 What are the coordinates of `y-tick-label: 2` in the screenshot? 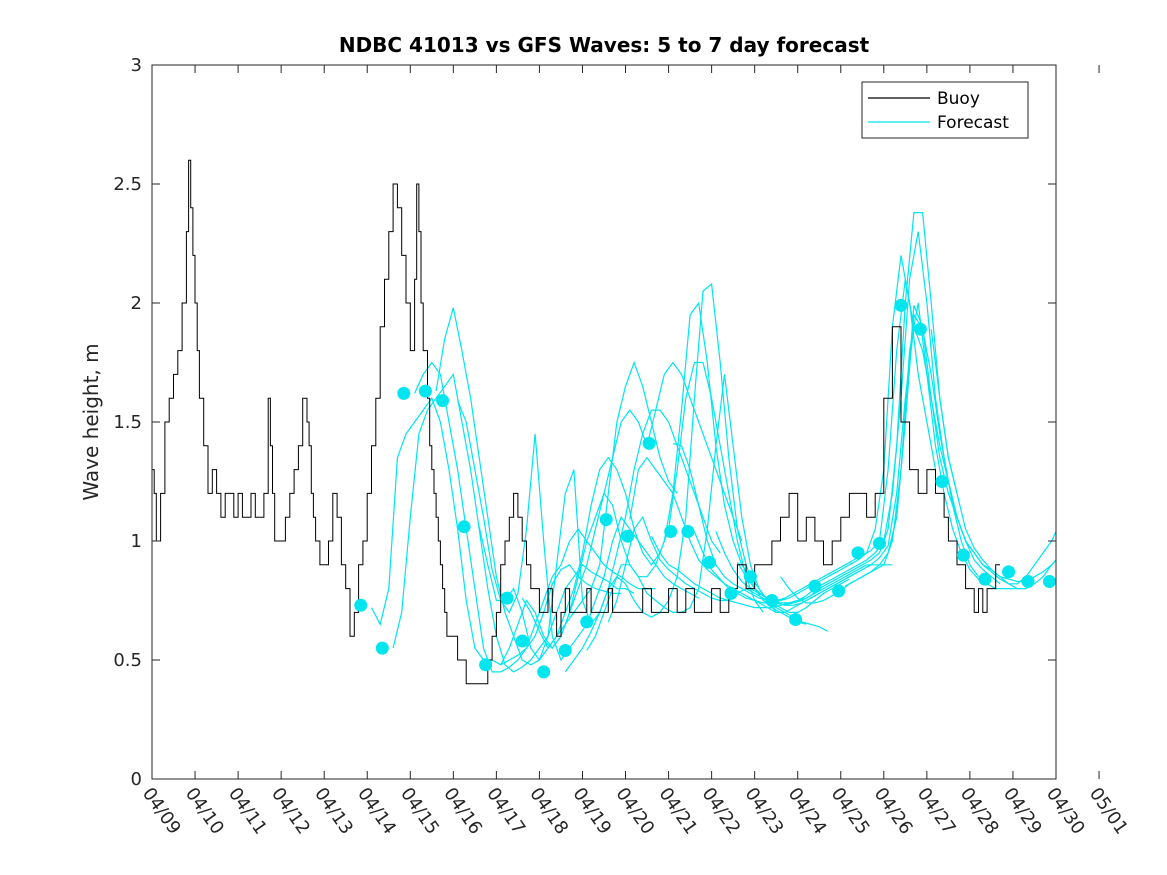 It's located at (136, 303).